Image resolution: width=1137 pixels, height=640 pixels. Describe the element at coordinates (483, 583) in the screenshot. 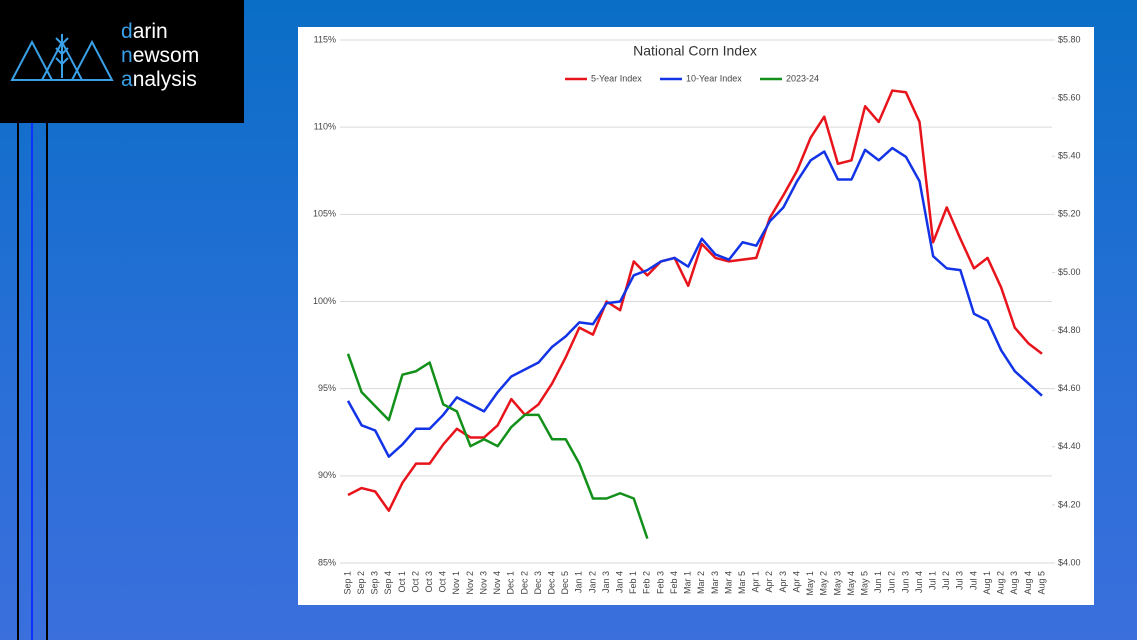

I see `x-tick-label: Nov 3` at that location.